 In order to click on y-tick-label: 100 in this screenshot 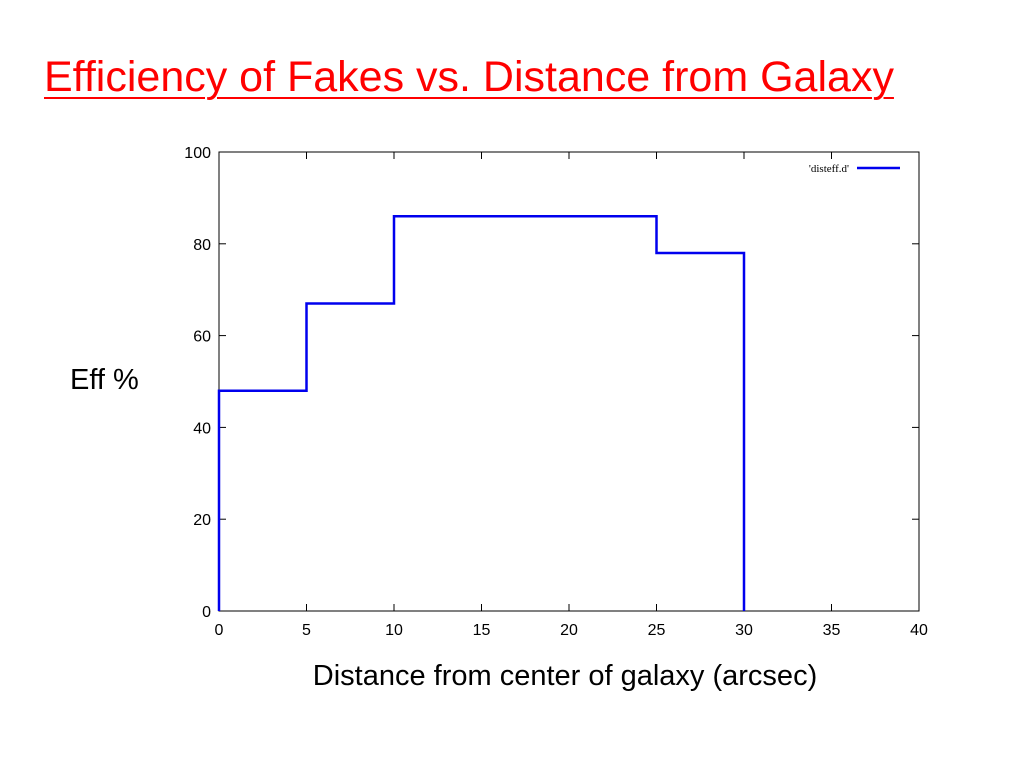, I will do `click(197, 153)`.